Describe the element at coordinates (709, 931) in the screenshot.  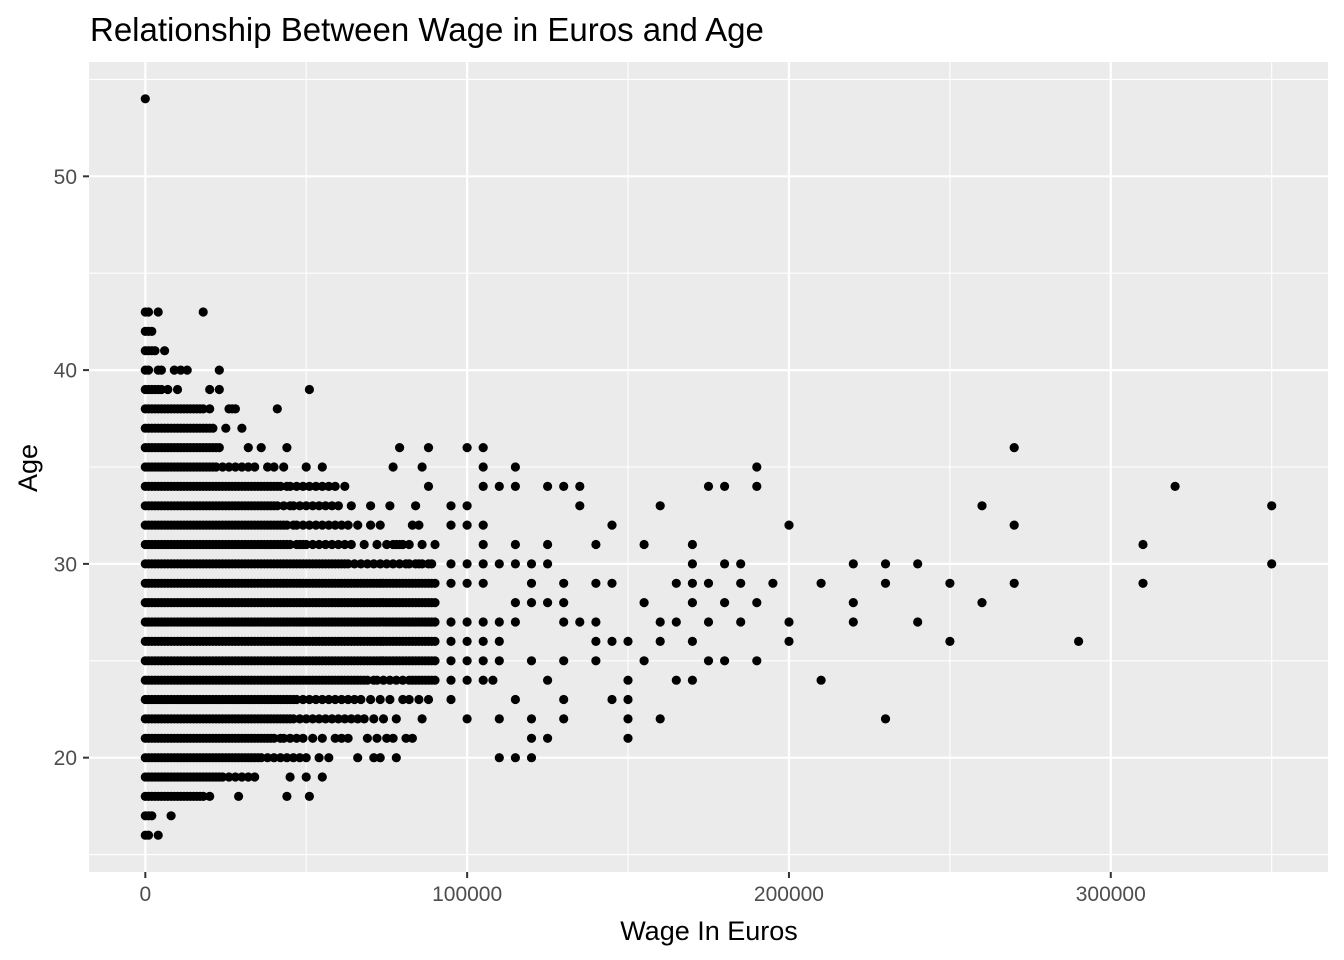
I see `x-axis-title: Wage In Euros` at that location.